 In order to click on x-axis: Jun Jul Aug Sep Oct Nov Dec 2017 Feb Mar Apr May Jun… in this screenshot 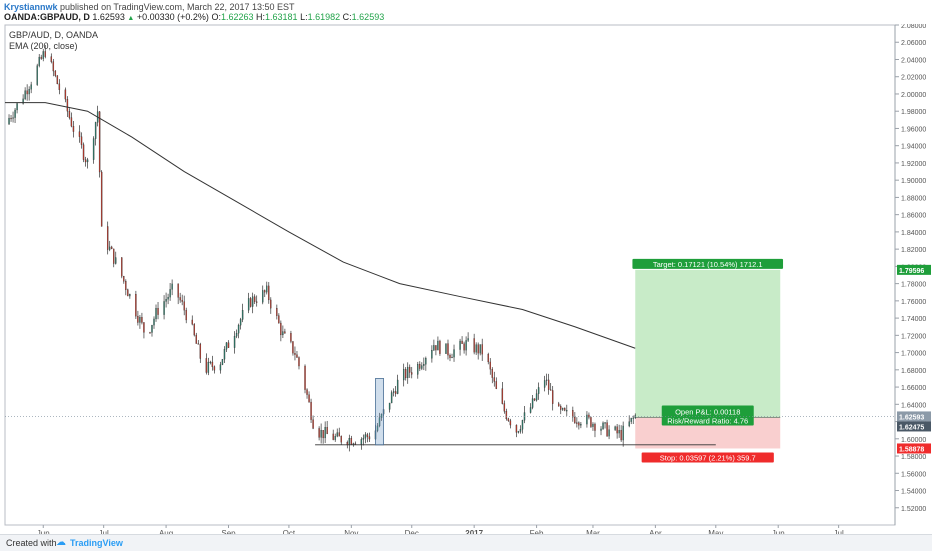, I will do `click(440, 531)`.